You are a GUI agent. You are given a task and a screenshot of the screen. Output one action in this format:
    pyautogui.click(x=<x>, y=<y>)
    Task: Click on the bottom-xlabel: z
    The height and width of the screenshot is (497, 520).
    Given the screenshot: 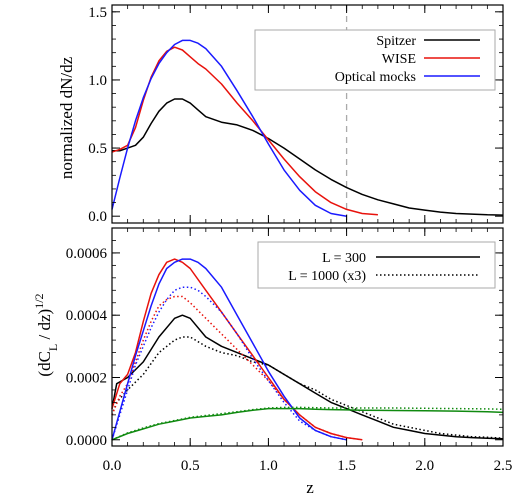 What is the action you would take?
    pyautogui.click(x=310, y=487)
    